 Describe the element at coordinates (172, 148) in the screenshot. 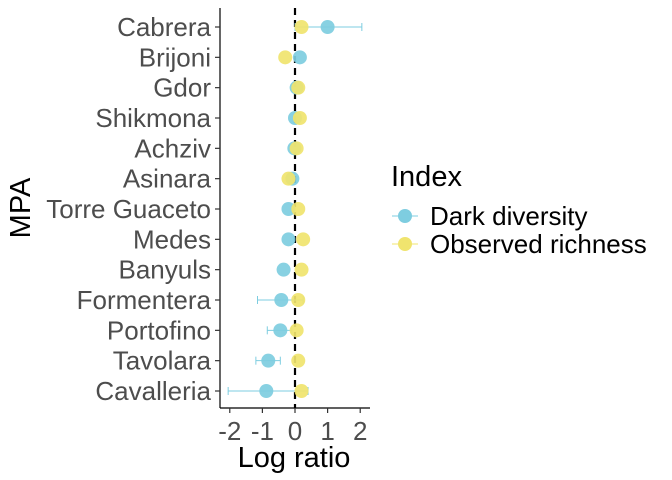

I see `y-tick-label-achziv: Achziv` at that location.